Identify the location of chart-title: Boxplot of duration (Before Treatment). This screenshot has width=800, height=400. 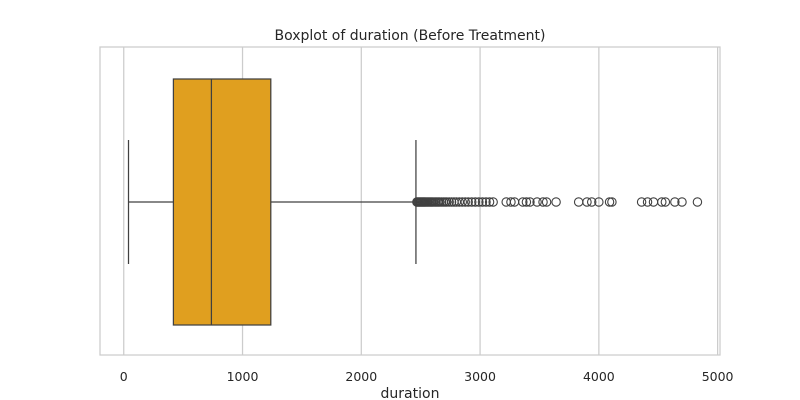
(410, 36).